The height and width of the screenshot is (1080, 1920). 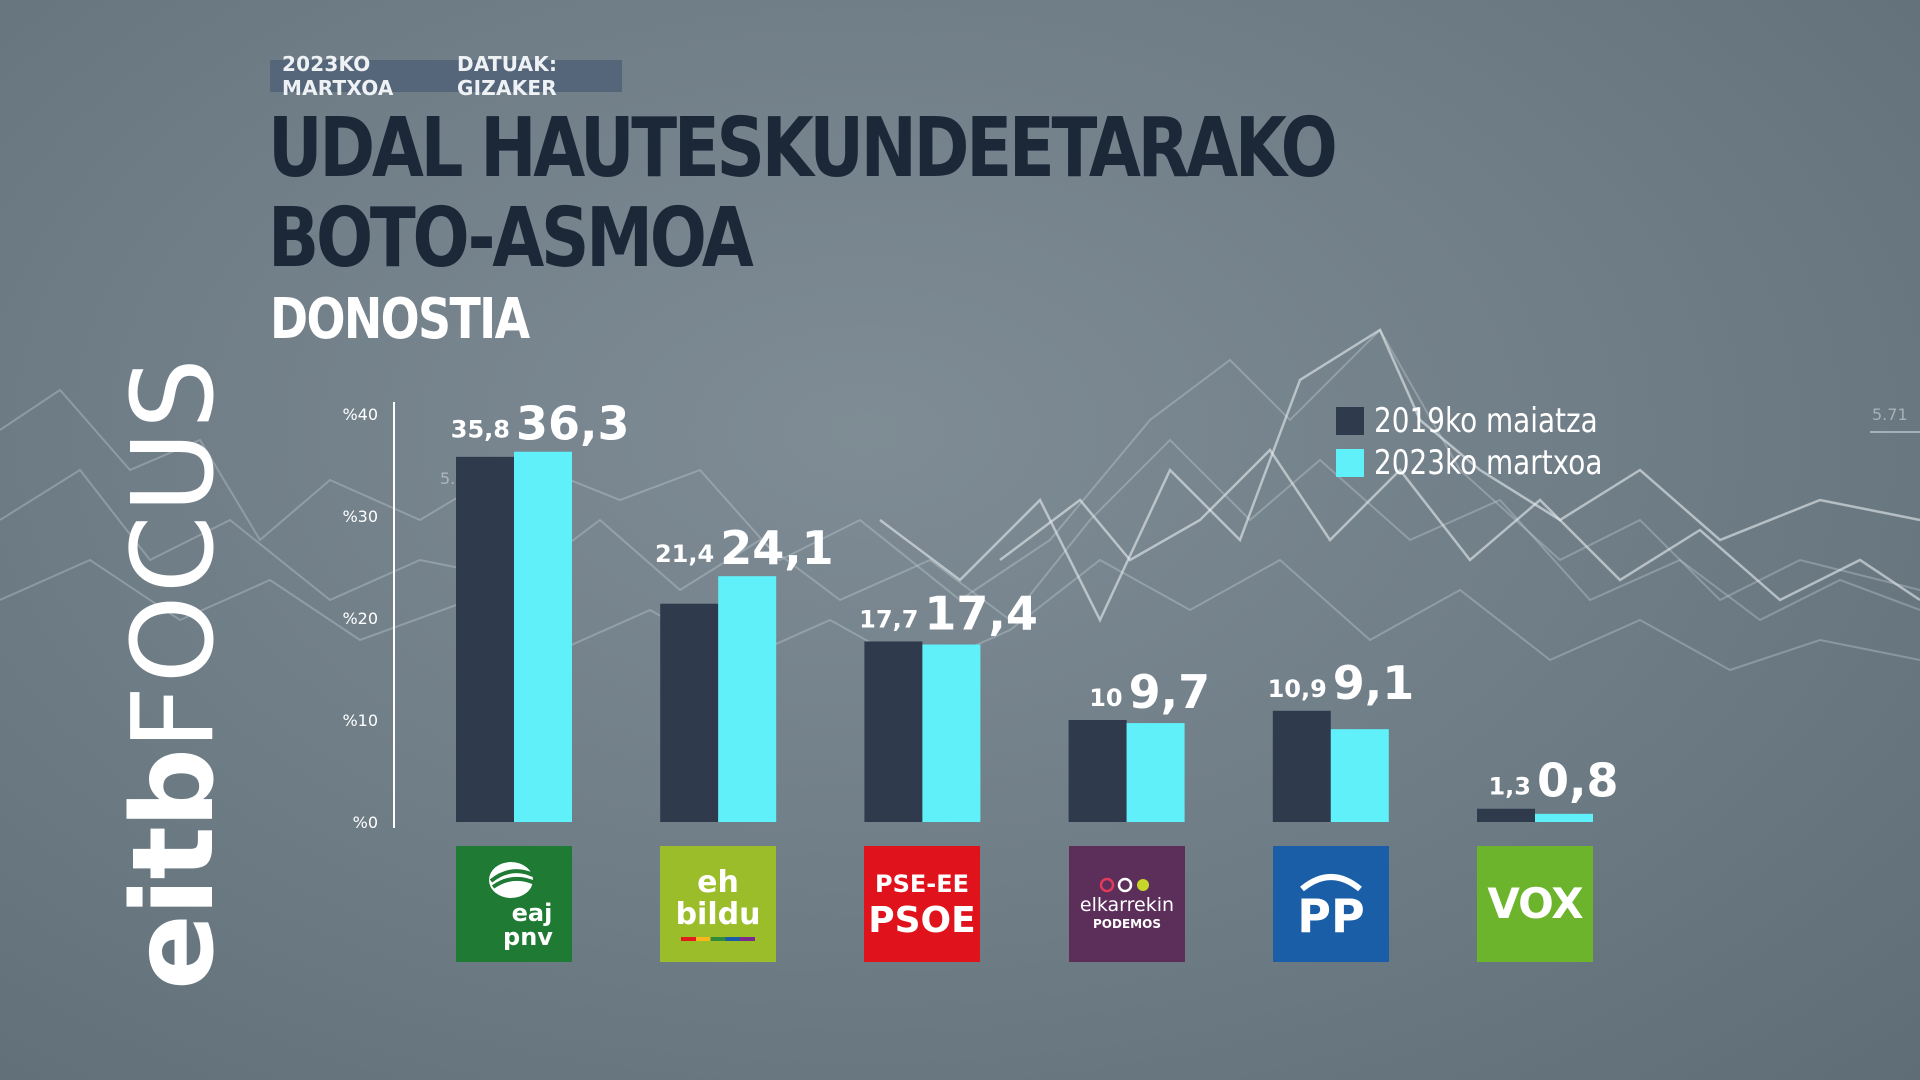 I want to click on podemos-logo-line2: PODEMOS, so click(x=1127, y=924).